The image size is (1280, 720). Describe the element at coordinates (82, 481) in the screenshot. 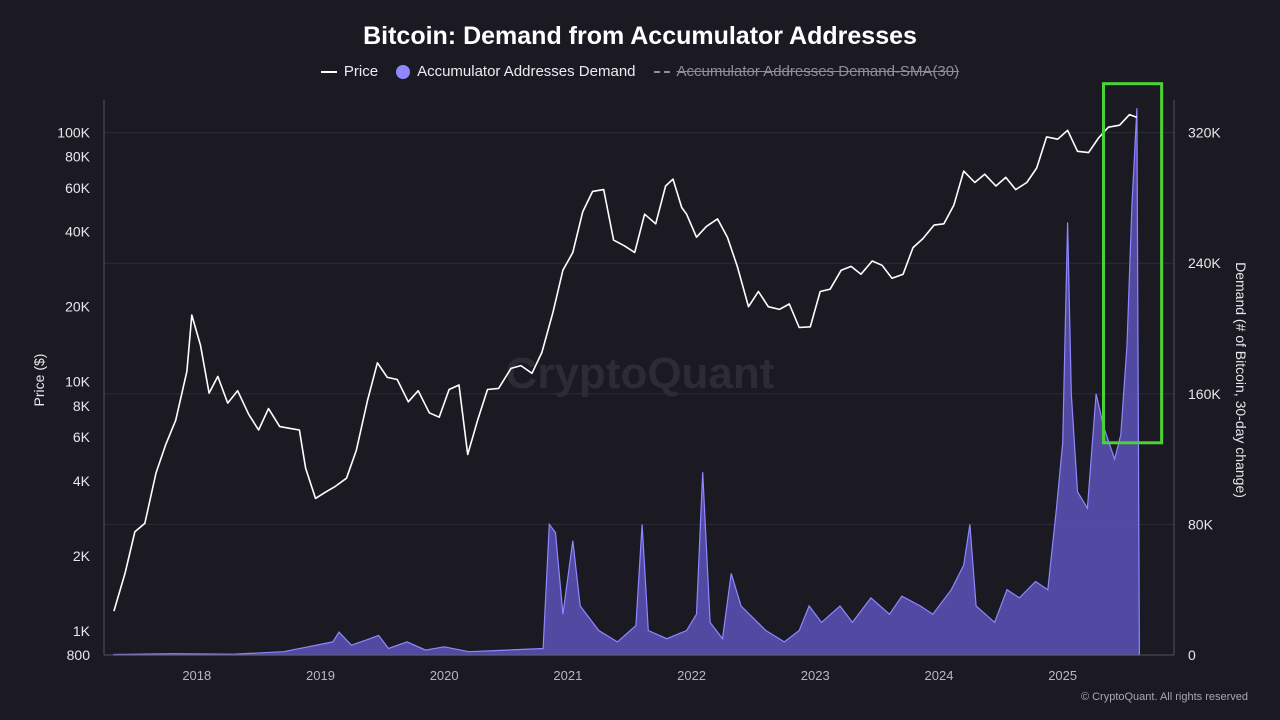

I see `y-left-tick-label: 4K` at that location.